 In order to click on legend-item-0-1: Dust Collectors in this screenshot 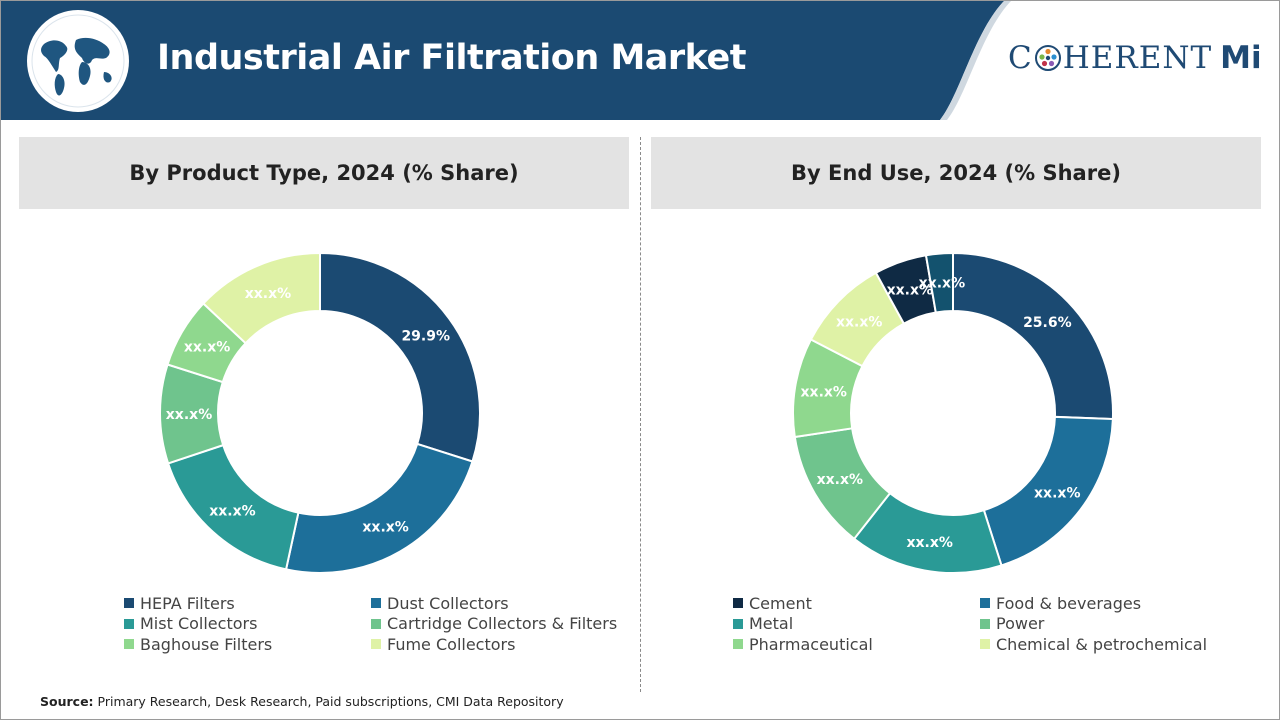, I will do `click(501, 603)`.